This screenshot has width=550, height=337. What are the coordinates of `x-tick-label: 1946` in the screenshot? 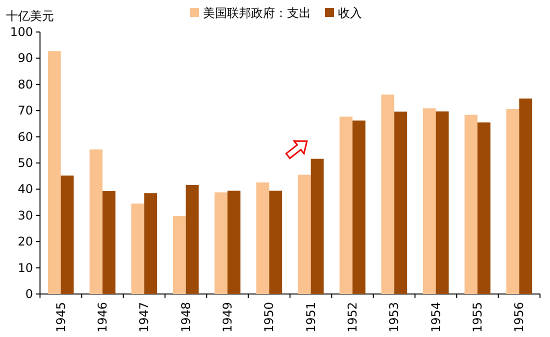 It's located at (103, 317).